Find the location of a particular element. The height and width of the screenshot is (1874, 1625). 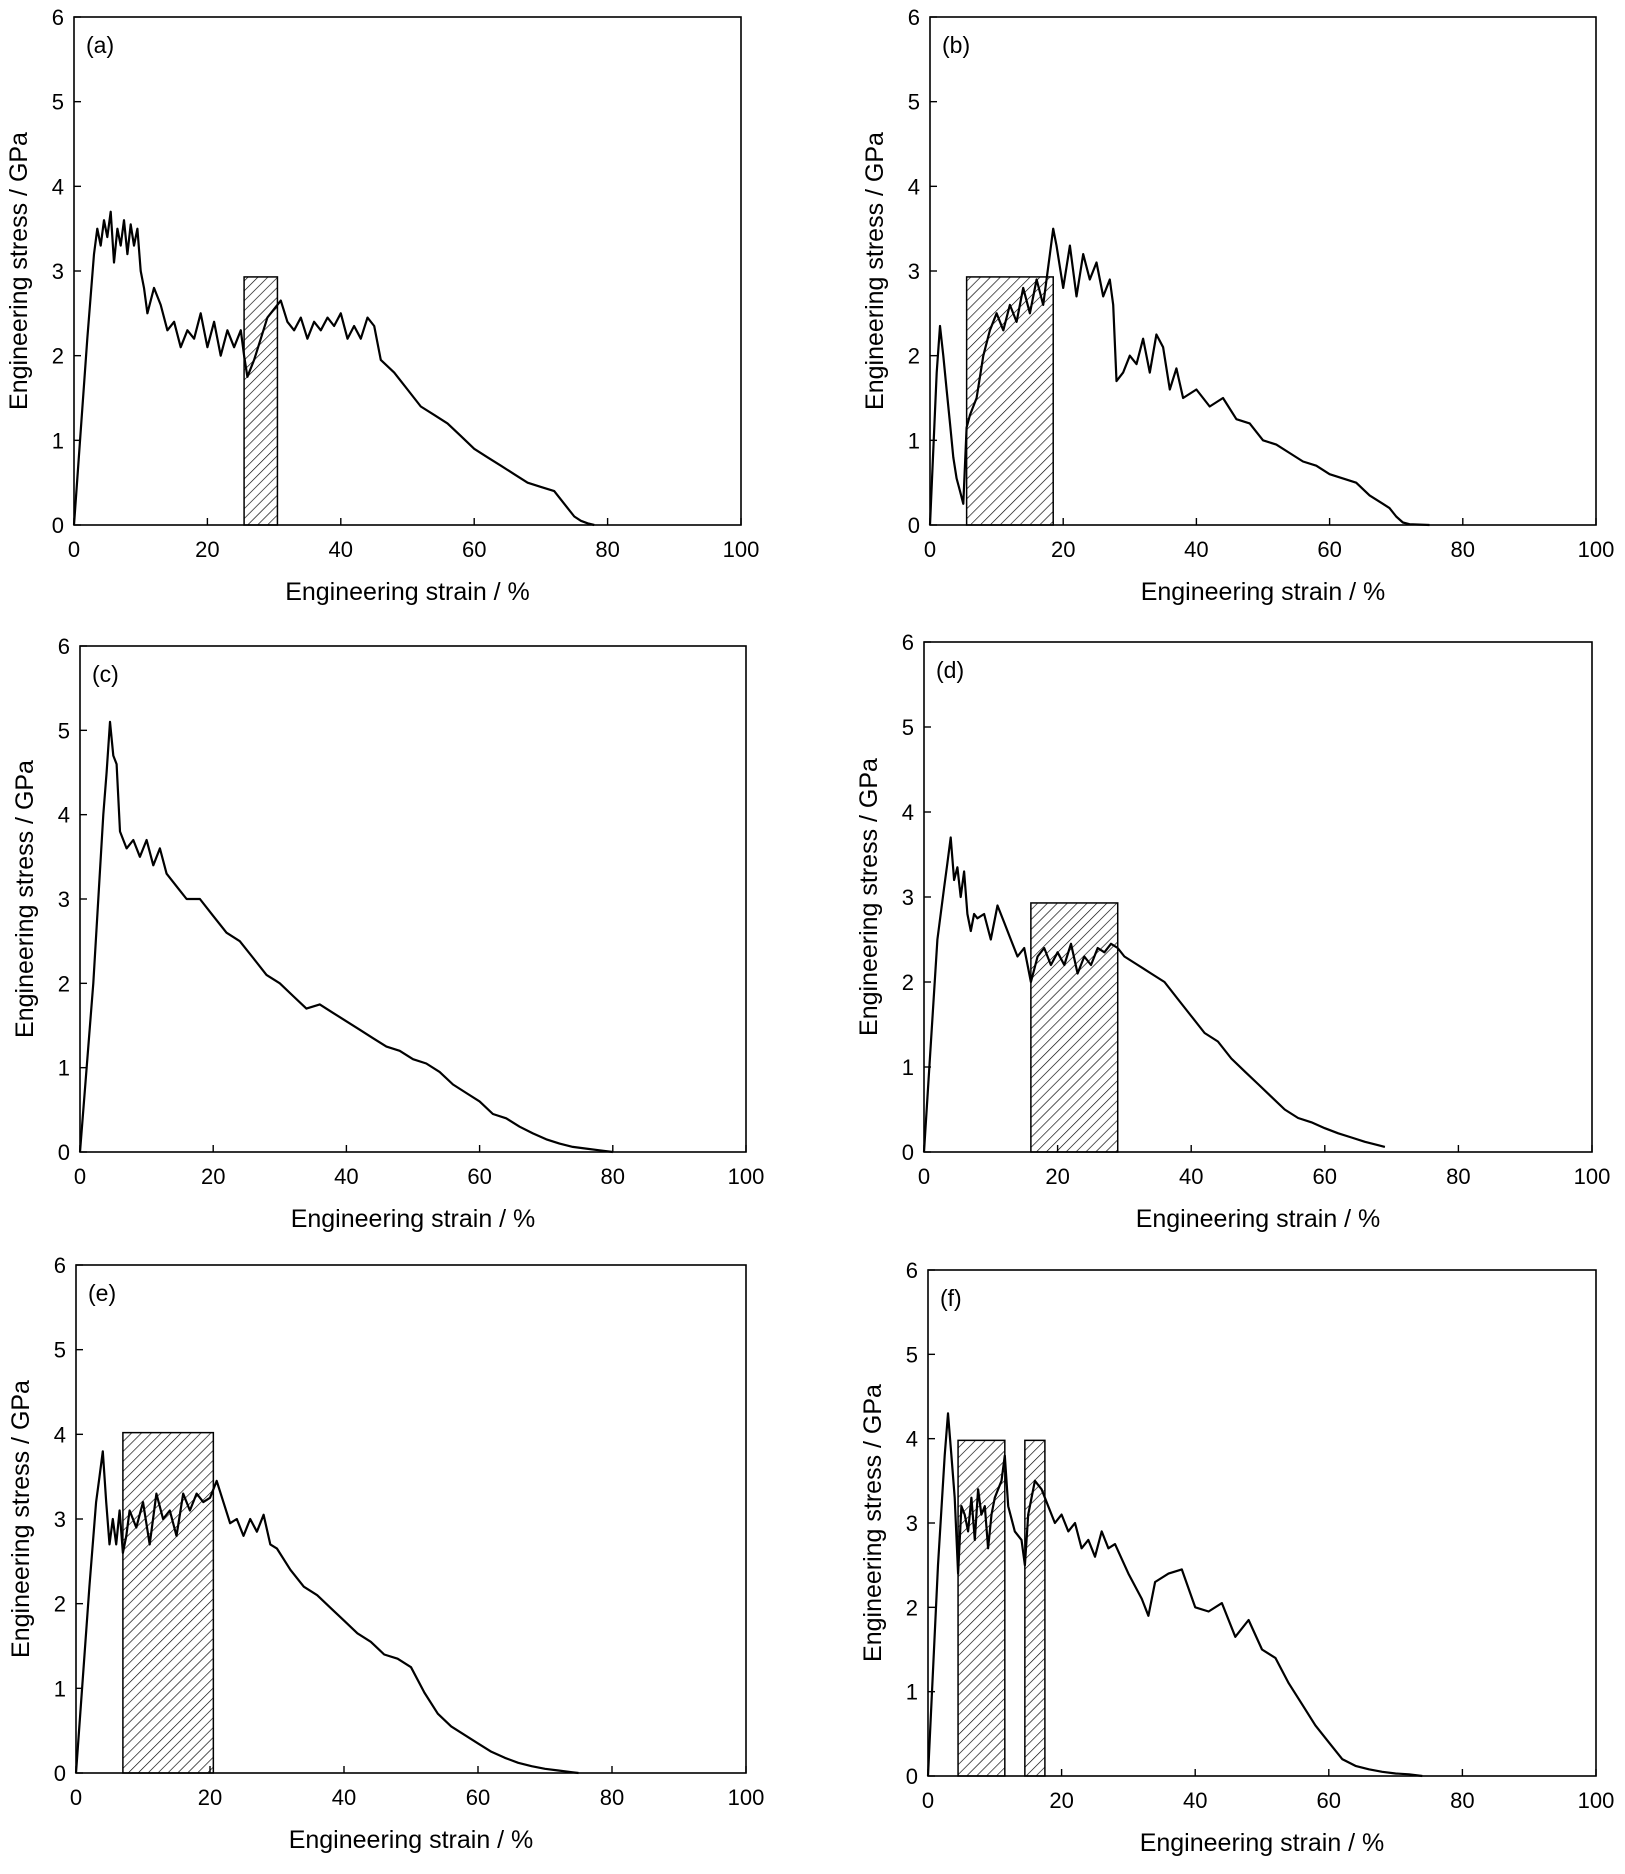

panel-label: (b) is located at coordinates (956, 45).